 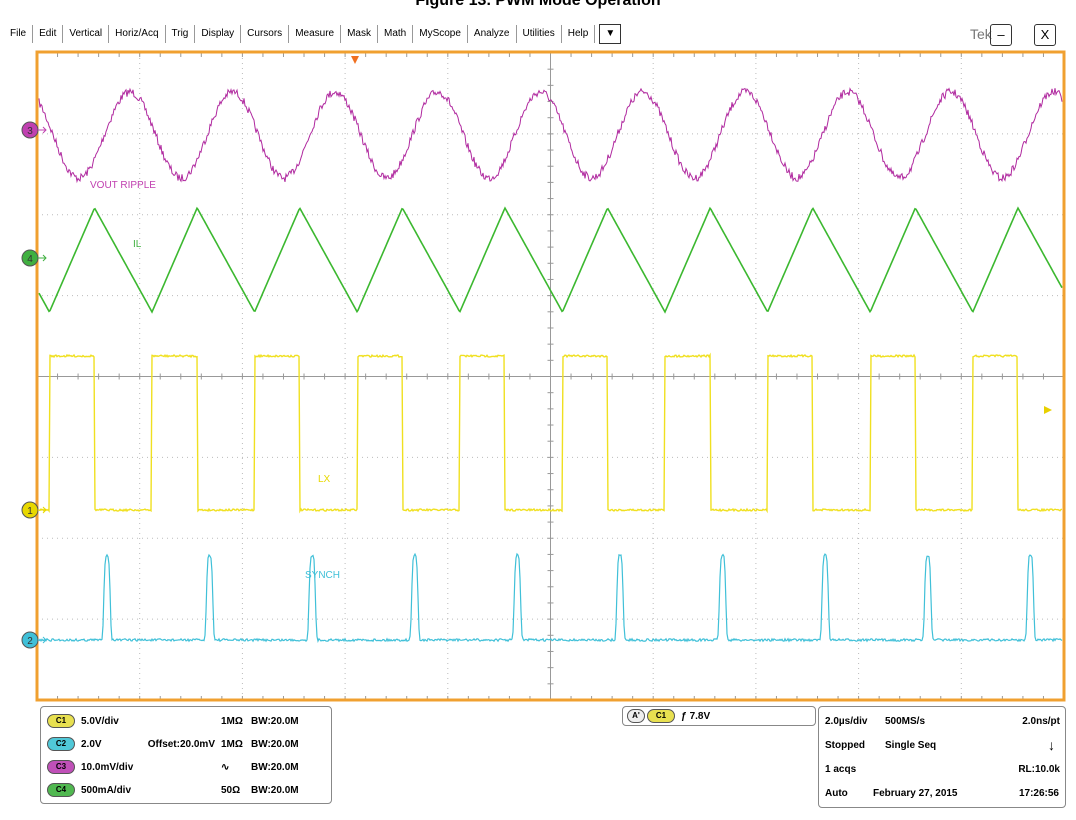 I want to click on menu-item: Measure, so click(x=315, y=34).